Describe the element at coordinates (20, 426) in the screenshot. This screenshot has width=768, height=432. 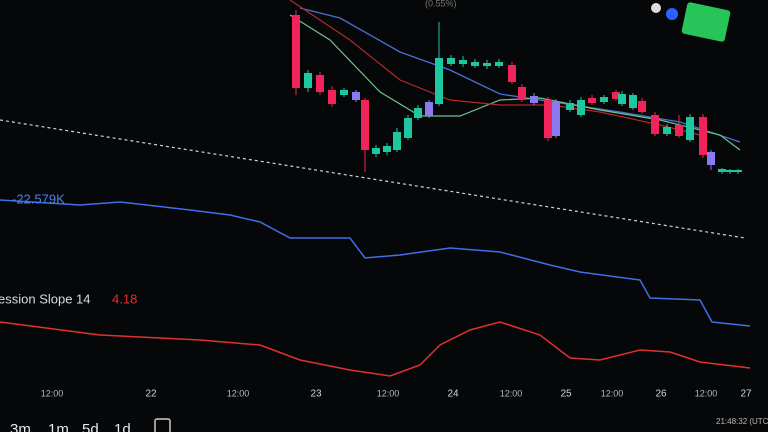
I see `range-button: 3m` at that location.